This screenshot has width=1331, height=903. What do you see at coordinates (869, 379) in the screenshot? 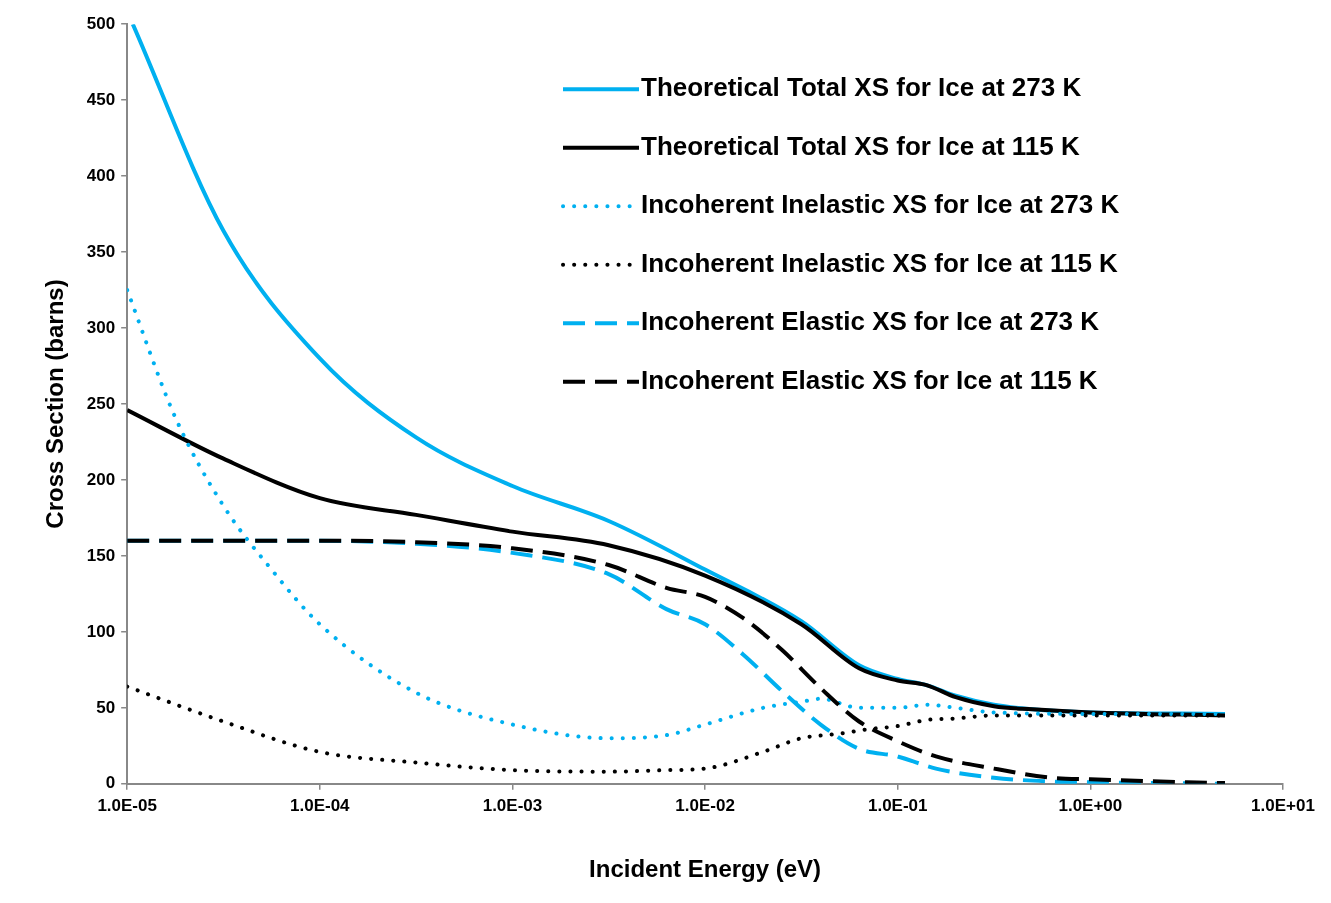
I see `legend-label: Incoherent Elastic XS for Ice at 115 K` at bounding box center [869, 379].